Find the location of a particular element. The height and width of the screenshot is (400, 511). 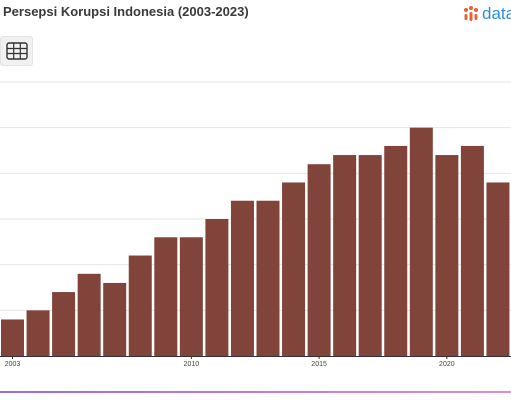

bar-2010 is located at coordinates (191, 296).